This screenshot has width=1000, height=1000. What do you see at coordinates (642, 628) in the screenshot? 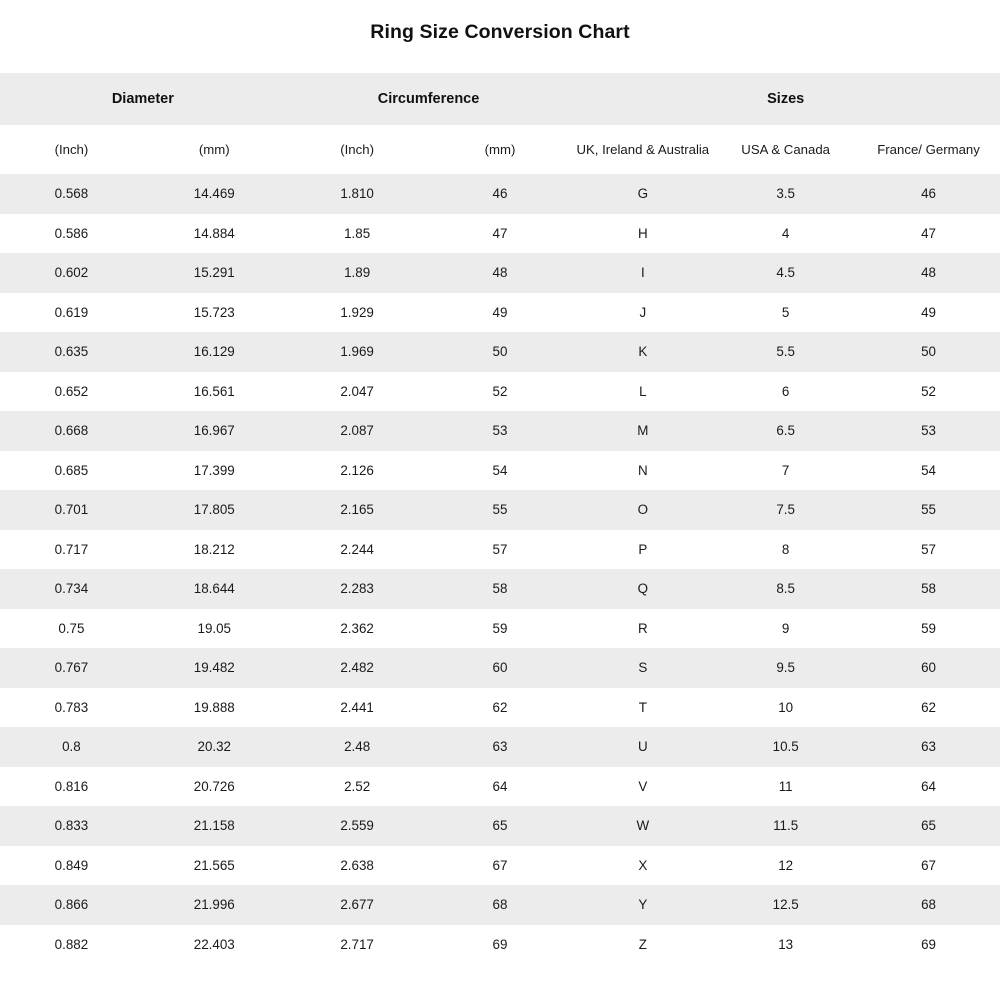
I see `table-cell: R` at bounding box center [642, 628].